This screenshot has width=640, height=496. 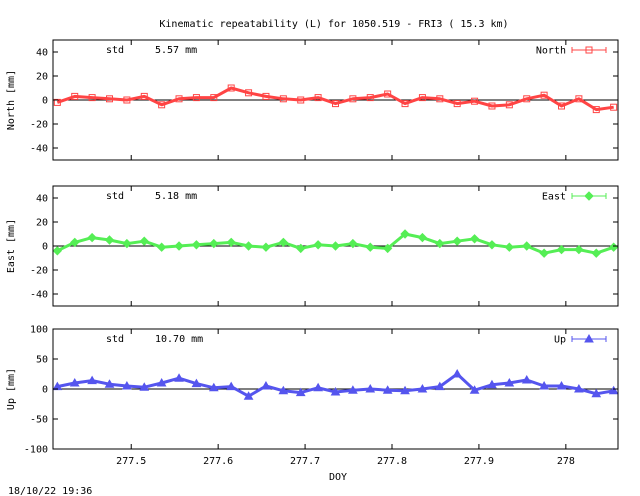 What do you see at coordinates (335, 99) in the screenshot?
I see `series-line-north` at bounding box center [335, 99].